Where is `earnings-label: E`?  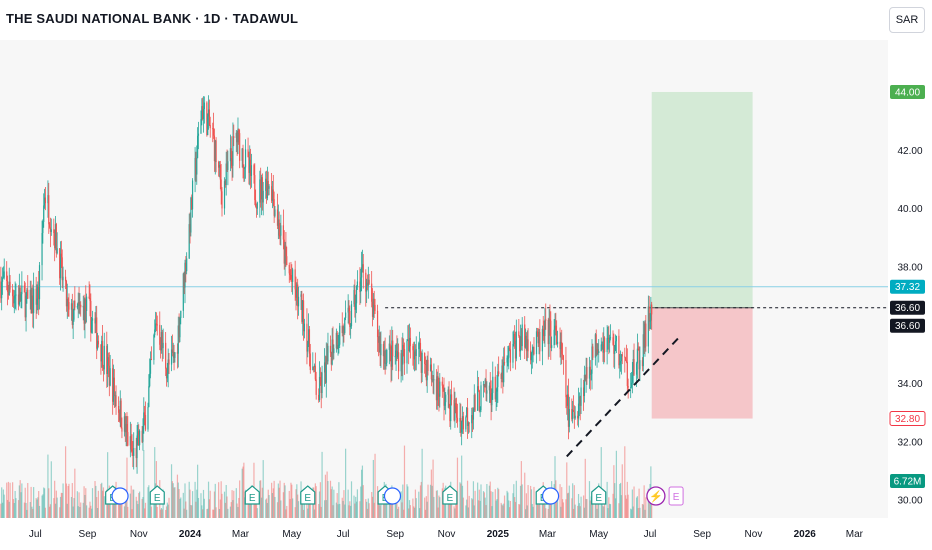
earnings-label: E is located at coordinates (157, 498).